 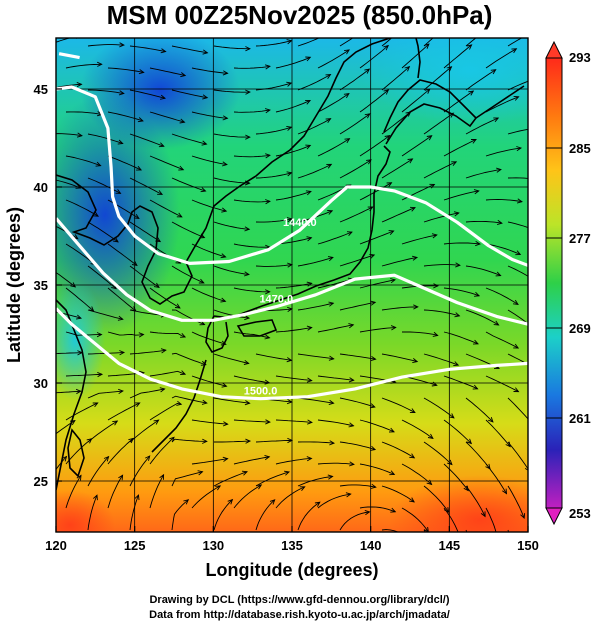 What do you see at coordinates (257, 328) in the screenshot?
I see `coastline-shikoku` at bounding box center [257, 328].